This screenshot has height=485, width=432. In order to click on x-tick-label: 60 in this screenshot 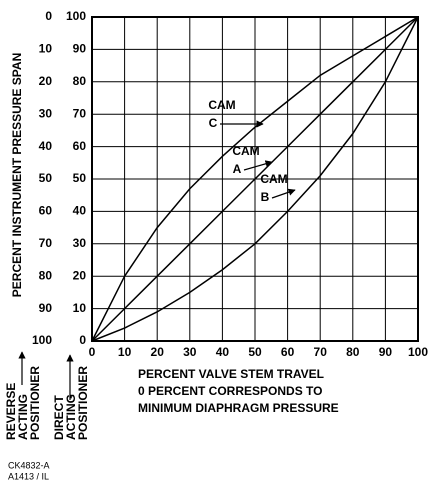, I will do `click(288, 352)`.